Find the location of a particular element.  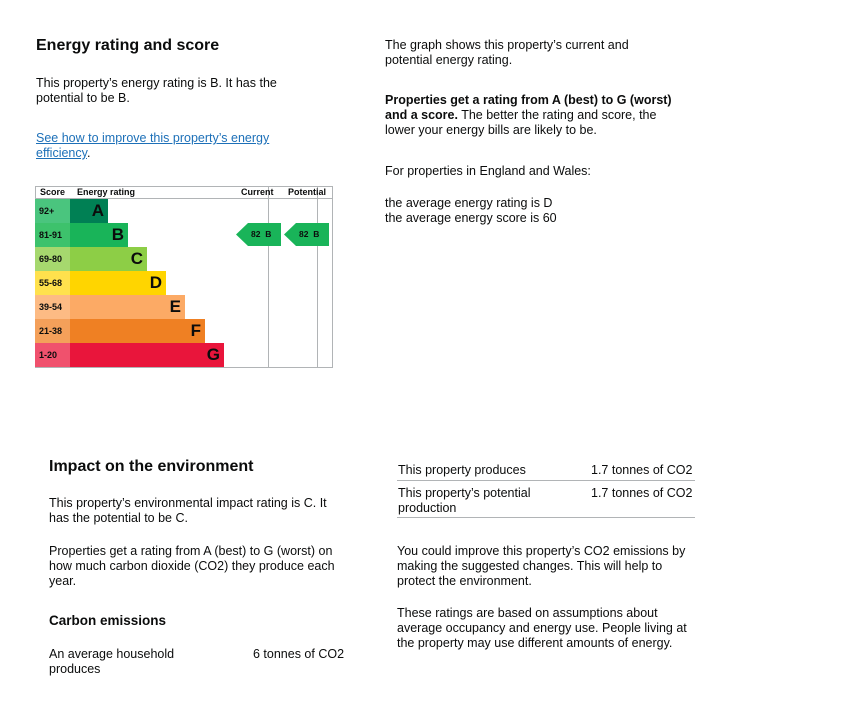

chart-header-line is located at coordinates (184, 198).